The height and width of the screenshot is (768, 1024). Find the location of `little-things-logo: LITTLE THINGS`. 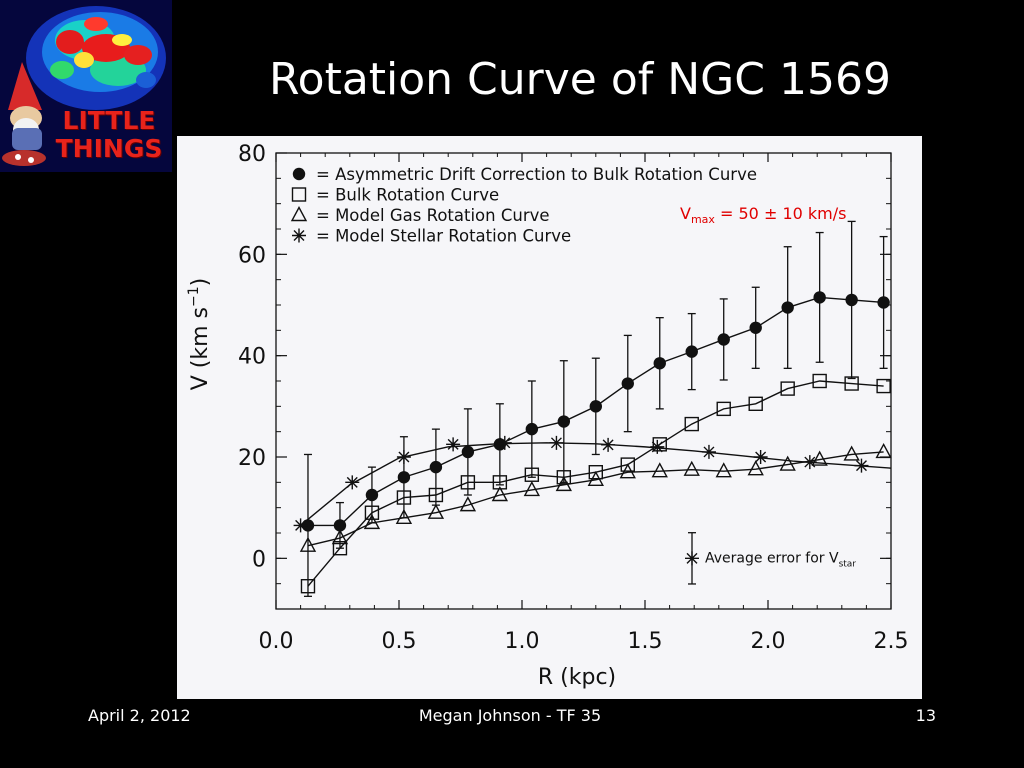

little-things-logo: LITTLE THINGS is located at coordinates (86, 86).